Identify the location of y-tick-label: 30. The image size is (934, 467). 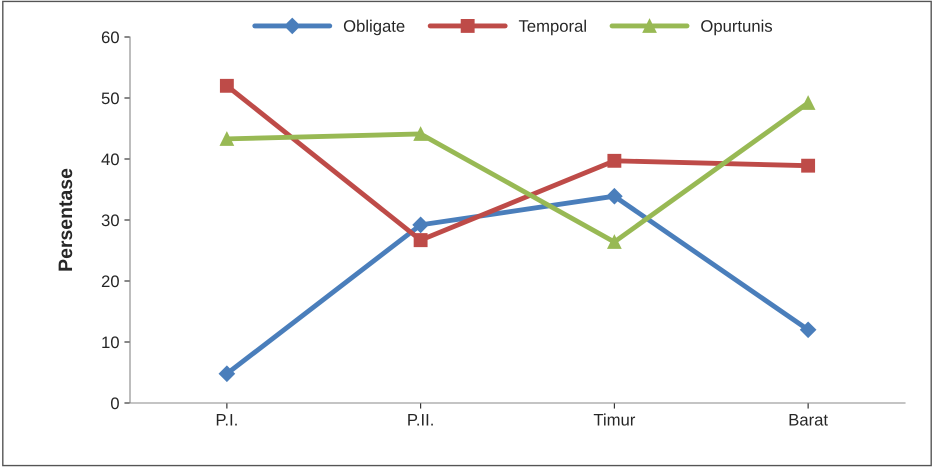
(110, 220).